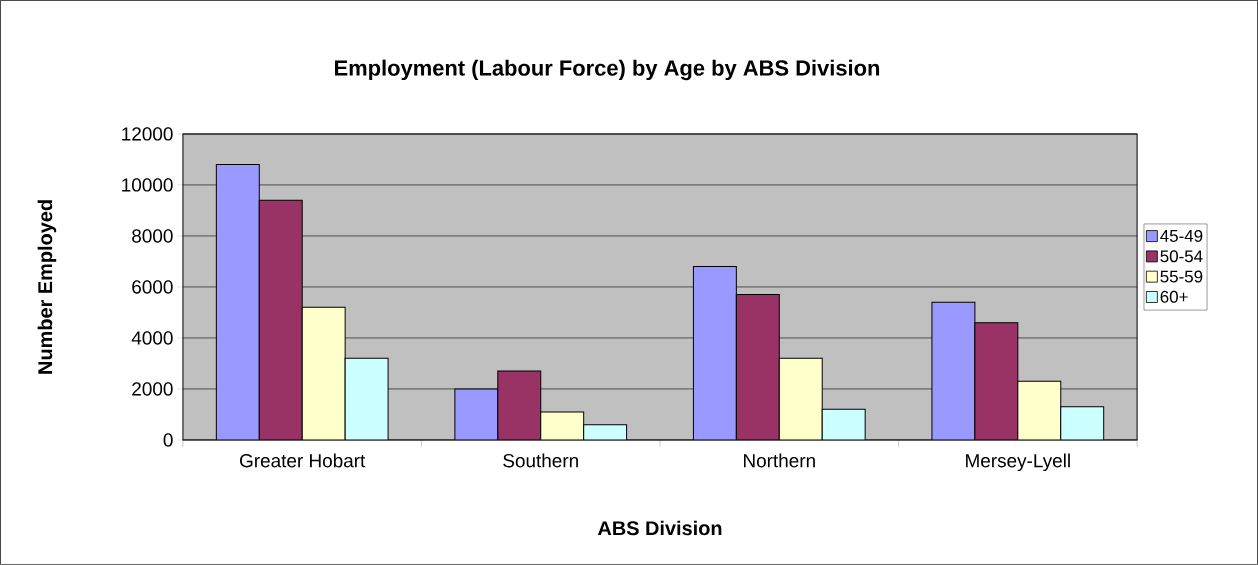 This screenshot has width=1258, height=565. What do you see at coordinates (152, 338) in the screenshot?
I see `y-tick-label: 4000` at bounding box center [152, 338].